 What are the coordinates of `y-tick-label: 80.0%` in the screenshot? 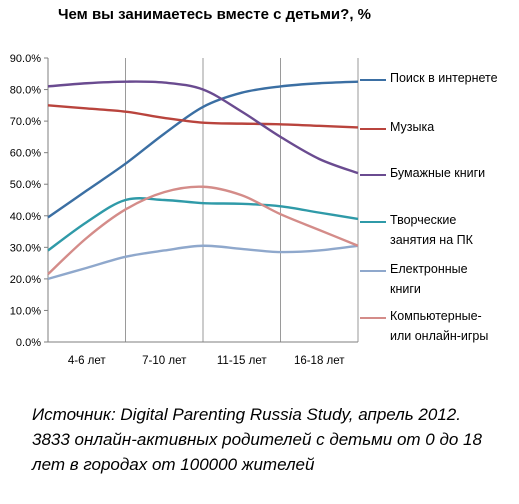 It's located at (25, 91).